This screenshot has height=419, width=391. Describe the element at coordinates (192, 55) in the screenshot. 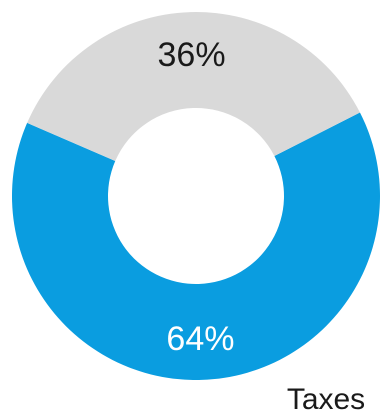

I see `slice-label-1: 36%` at that location.